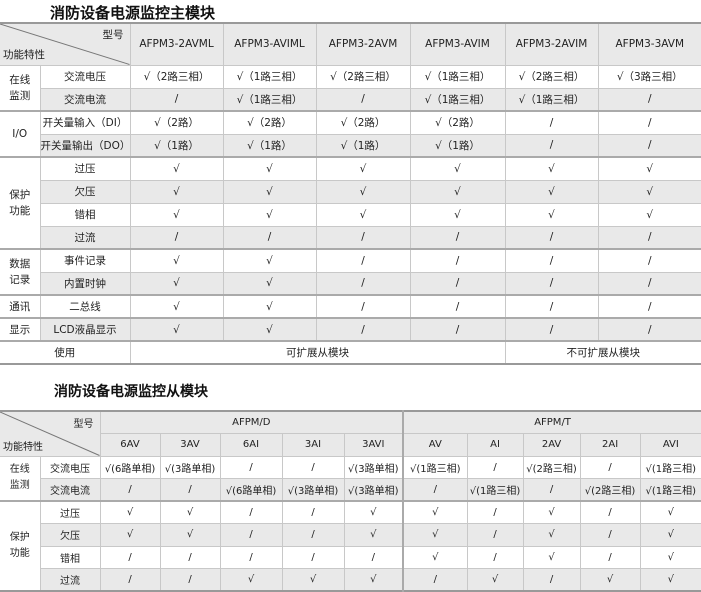  What do you see at coordinates (133, 13) in the screenshot?
I see `main-module-title: 消防设备电源监控主模块` at bounding box center [133, 13].